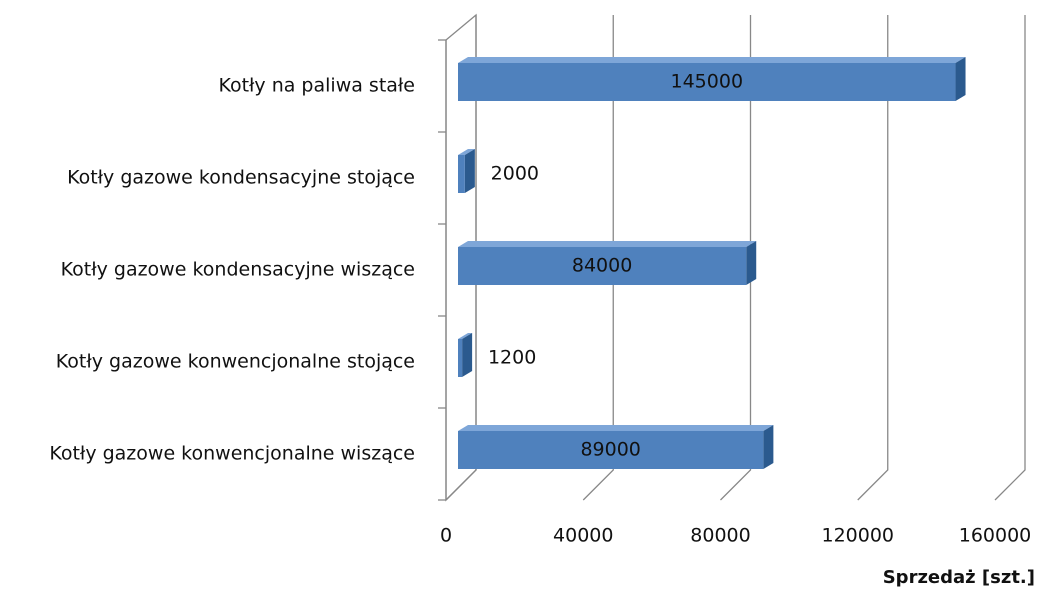 This screenshot has height=590, width=1040. What do you see at coordinates (995, 536) in the screenshot?
I see `x-tick-label: 160000` at bounding box center [995, 536].